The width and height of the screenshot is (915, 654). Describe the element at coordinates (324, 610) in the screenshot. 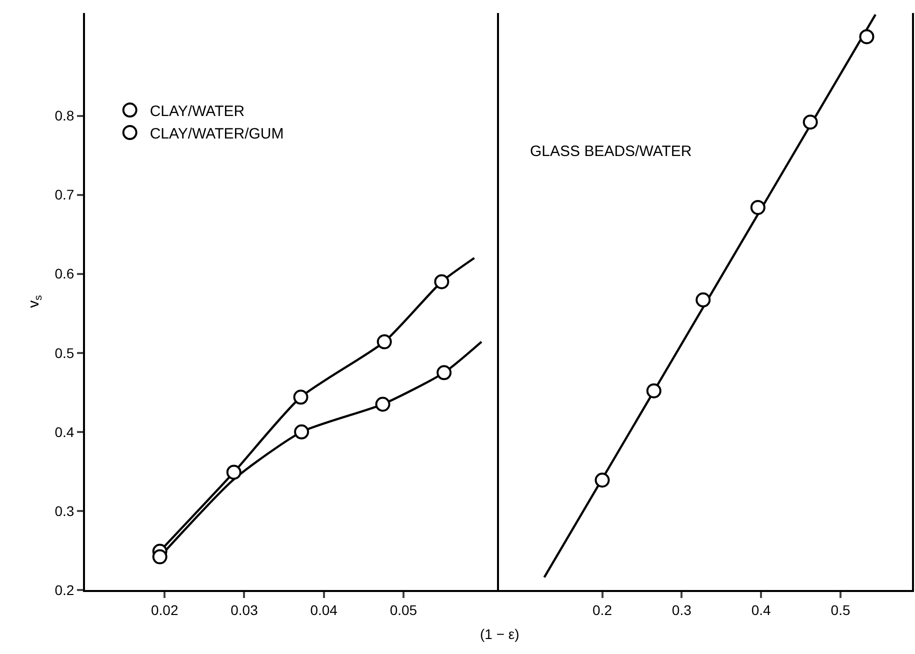

I see `x-tick-label: 0.04` at that location.